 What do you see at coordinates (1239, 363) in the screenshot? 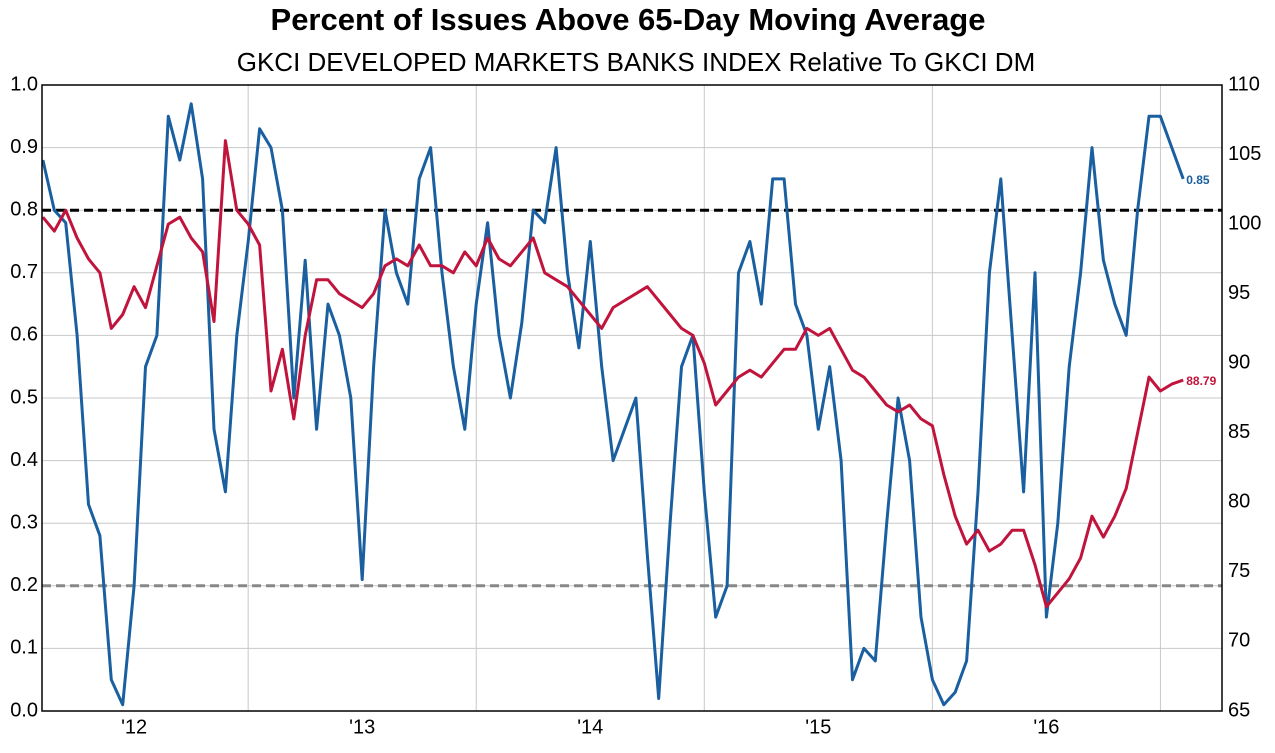
I see `y2-tick-label: 90` at bounding box center [1239, 363].